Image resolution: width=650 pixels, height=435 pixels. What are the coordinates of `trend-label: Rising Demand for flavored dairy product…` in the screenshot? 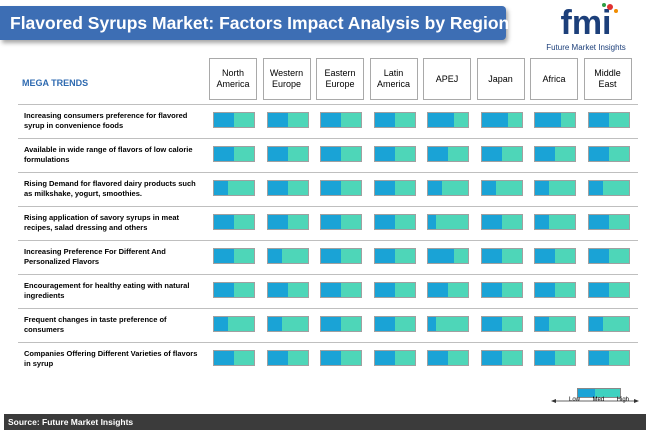 It's located at (110, 188).